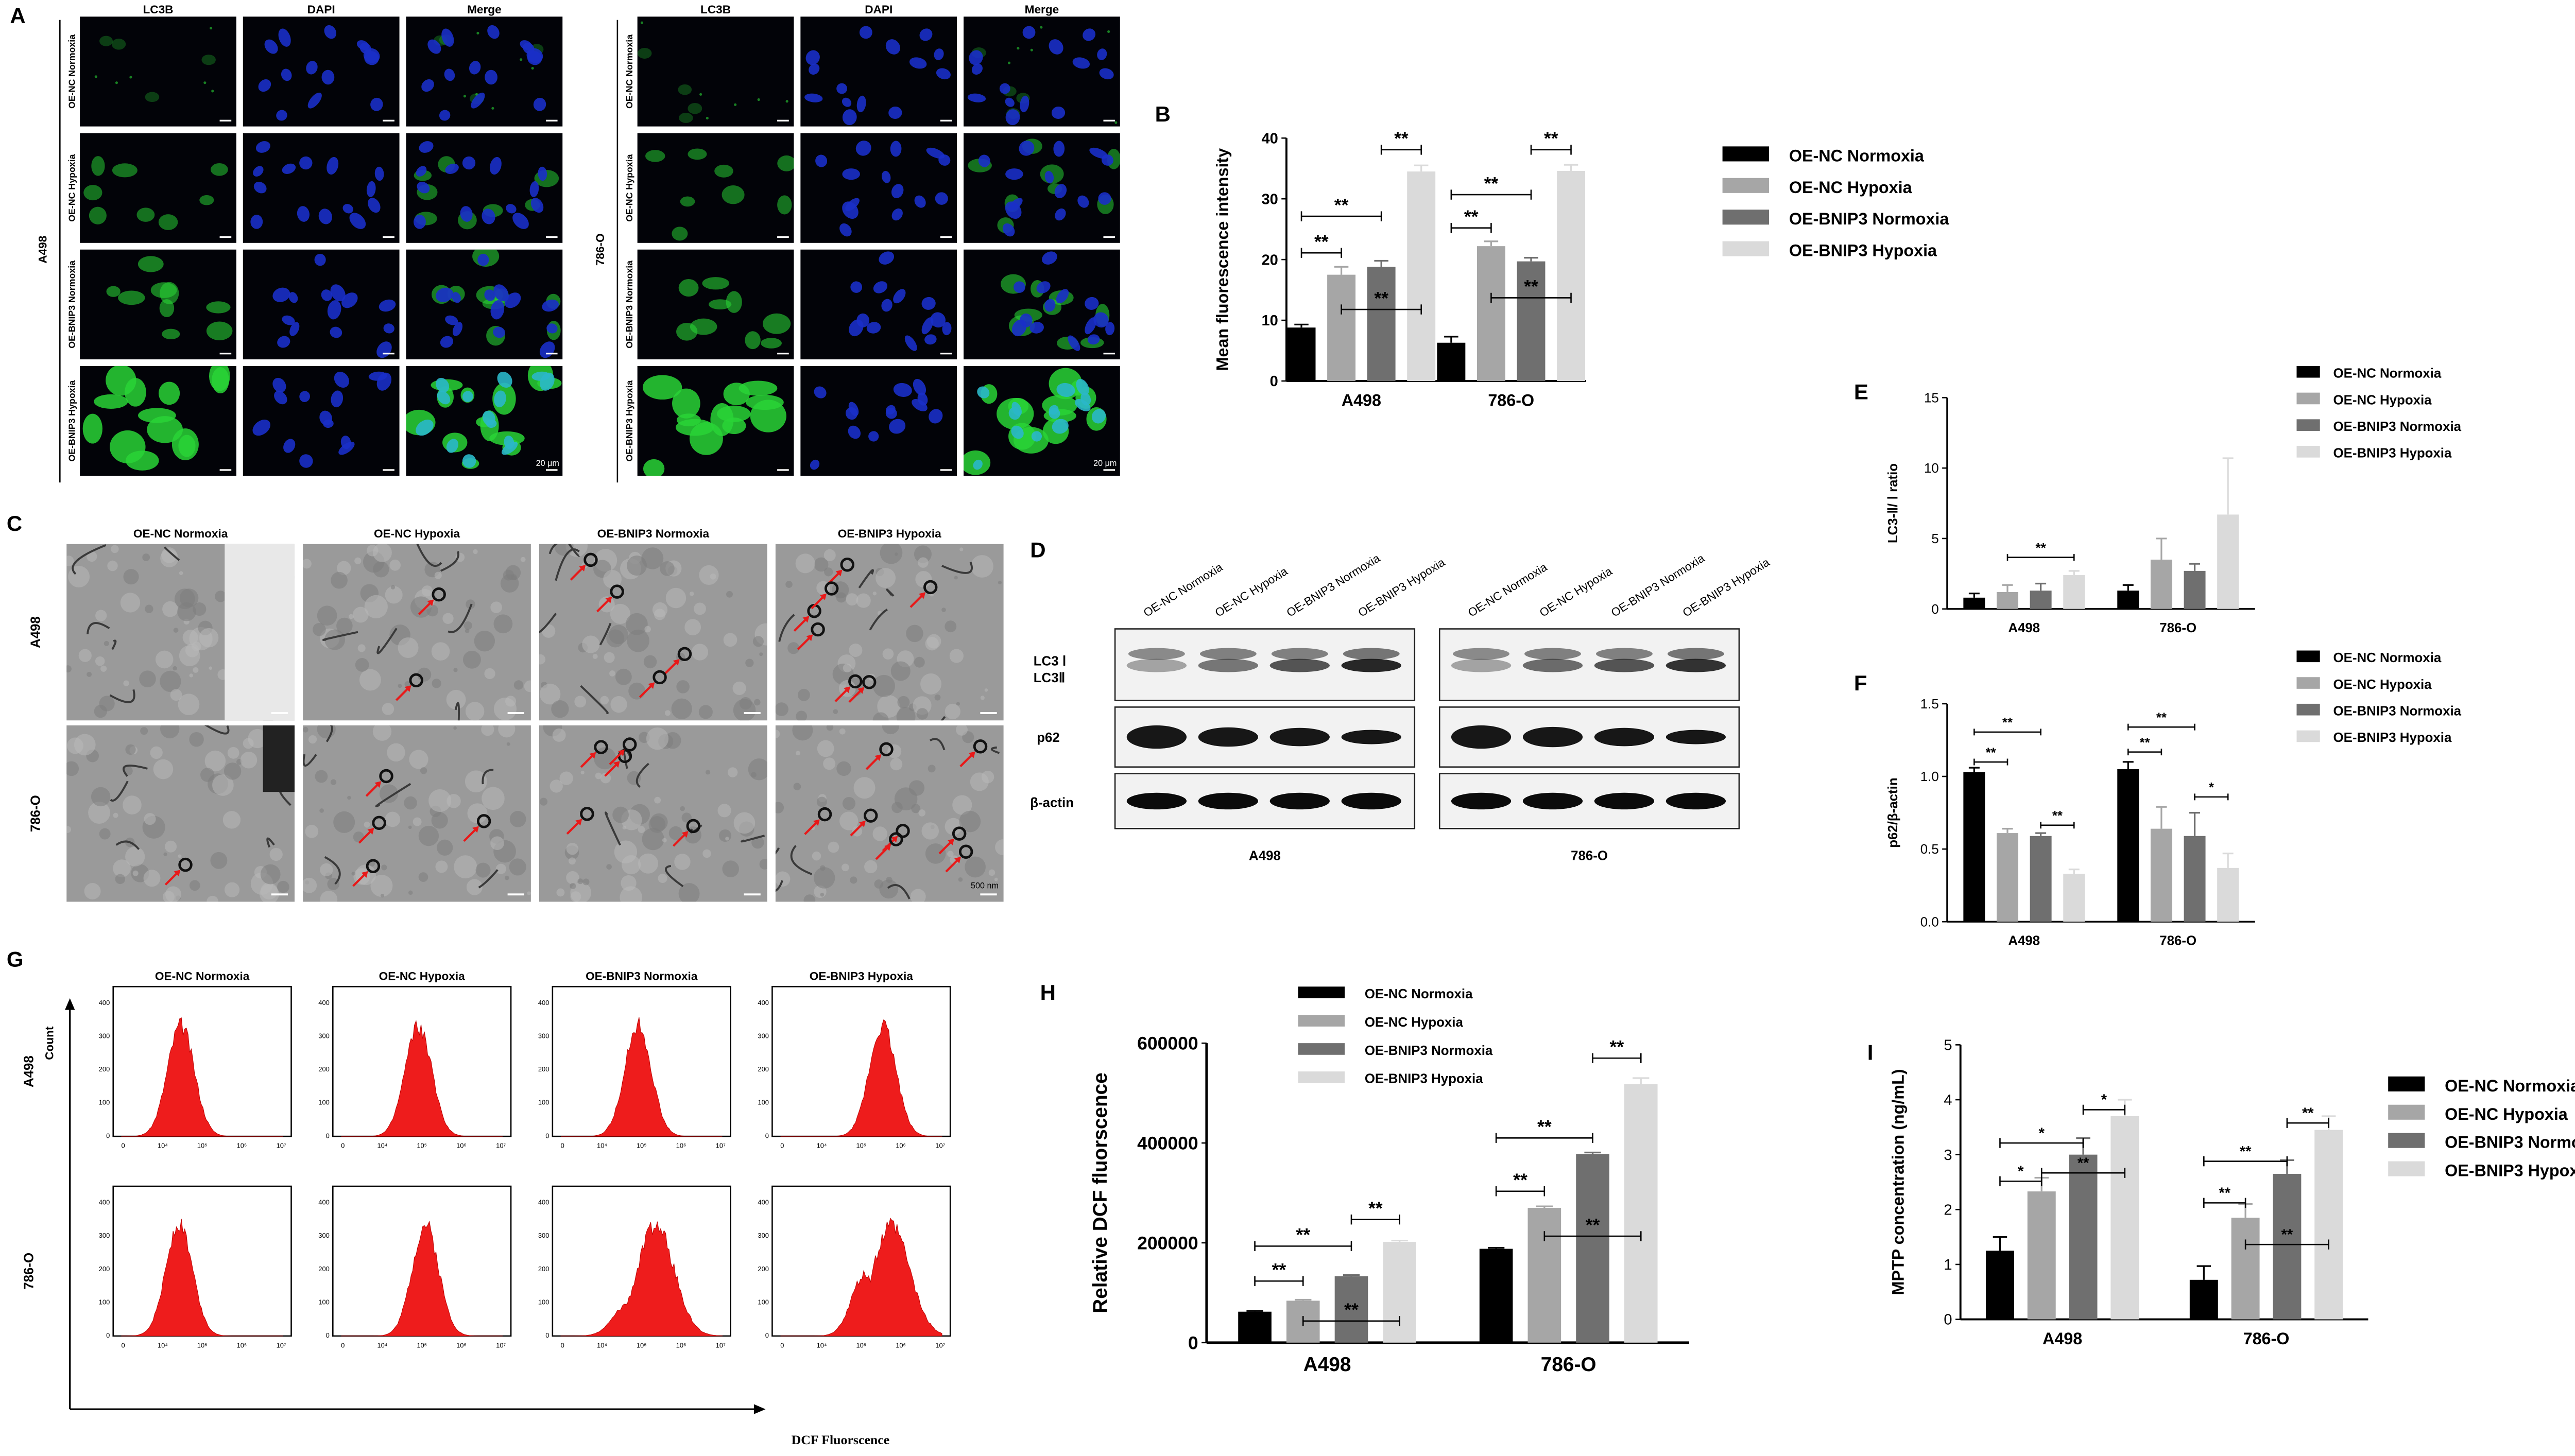  I want to click on x-category-label: 786-O, so click(2266, 1338).